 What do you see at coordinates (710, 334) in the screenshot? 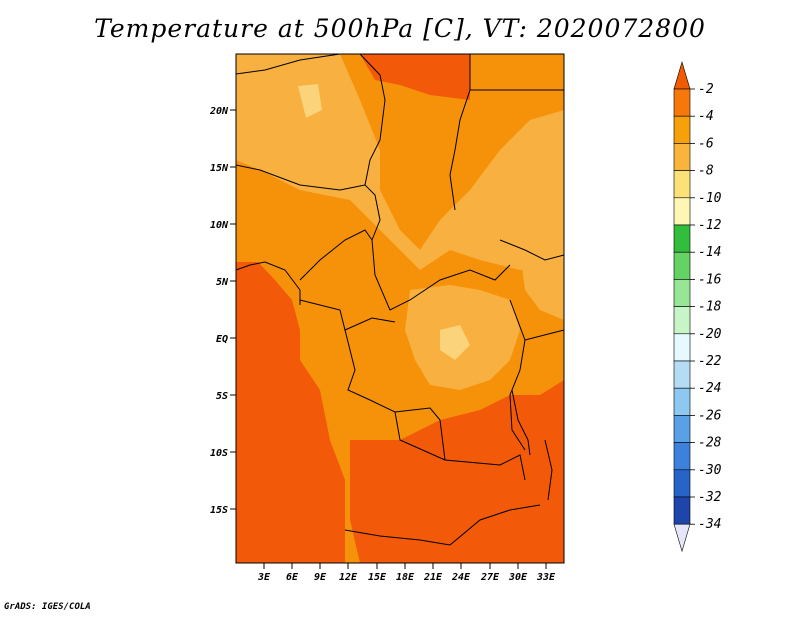
I see `colorbar-label: -20` at bounding box center [710, 334].